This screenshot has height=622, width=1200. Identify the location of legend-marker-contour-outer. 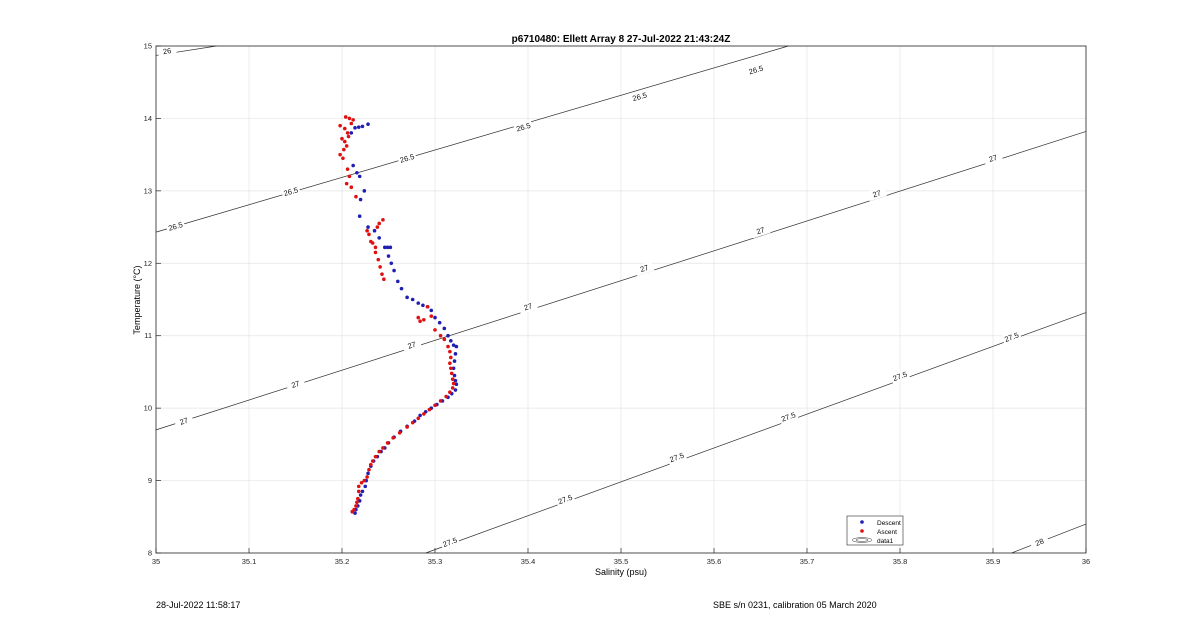
(862, 540).